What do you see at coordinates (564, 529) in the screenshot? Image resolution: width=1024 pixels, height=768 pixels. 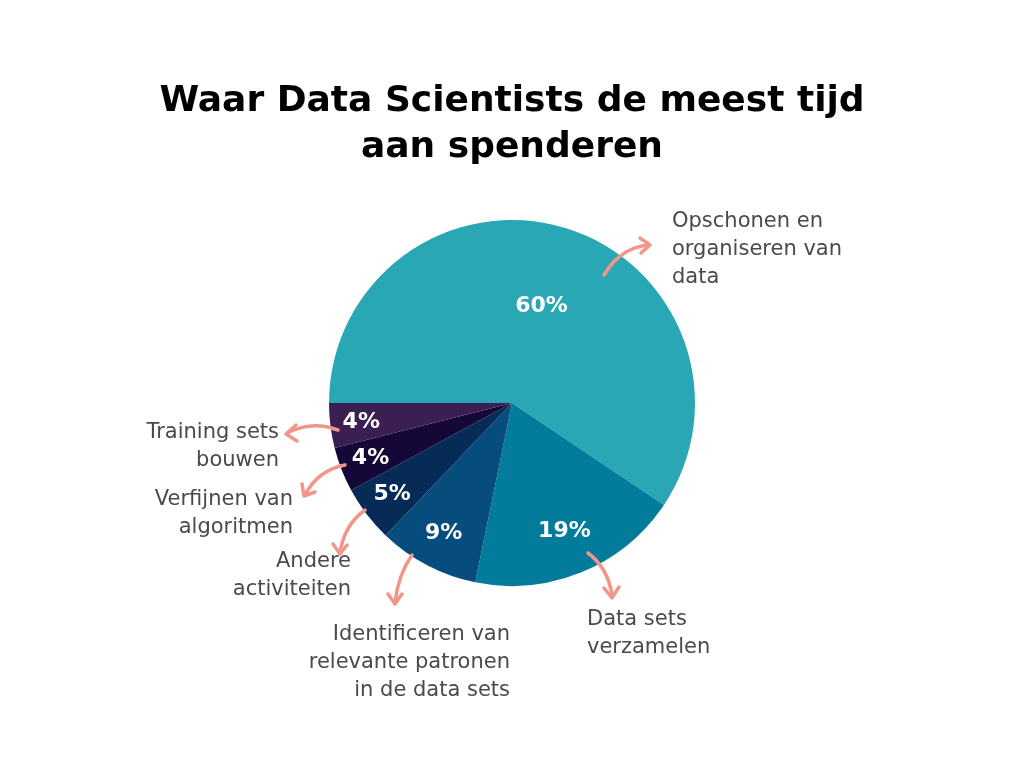 I see `data-label: 19%` at bounding box center [564, 529].